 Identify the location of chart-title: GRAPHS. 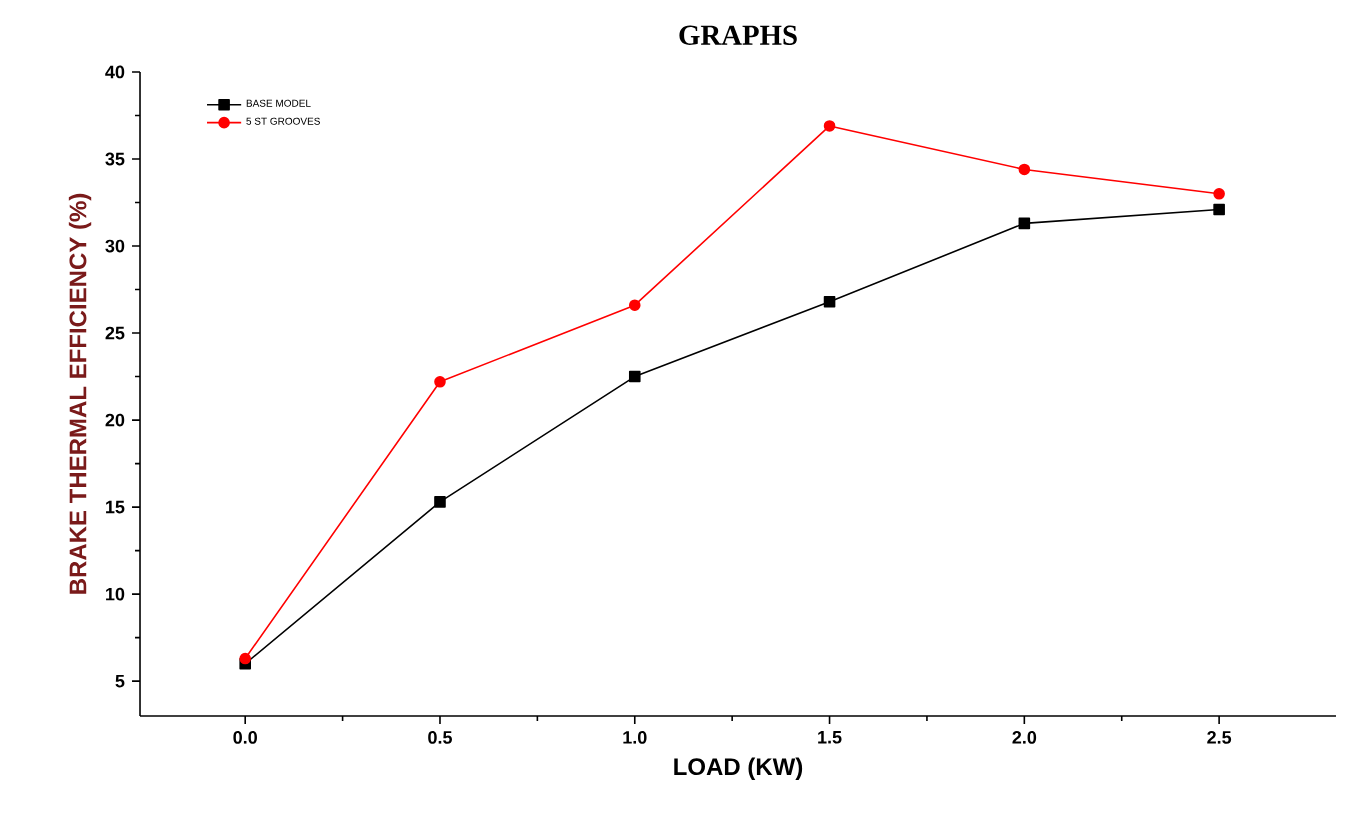
(738, 35).